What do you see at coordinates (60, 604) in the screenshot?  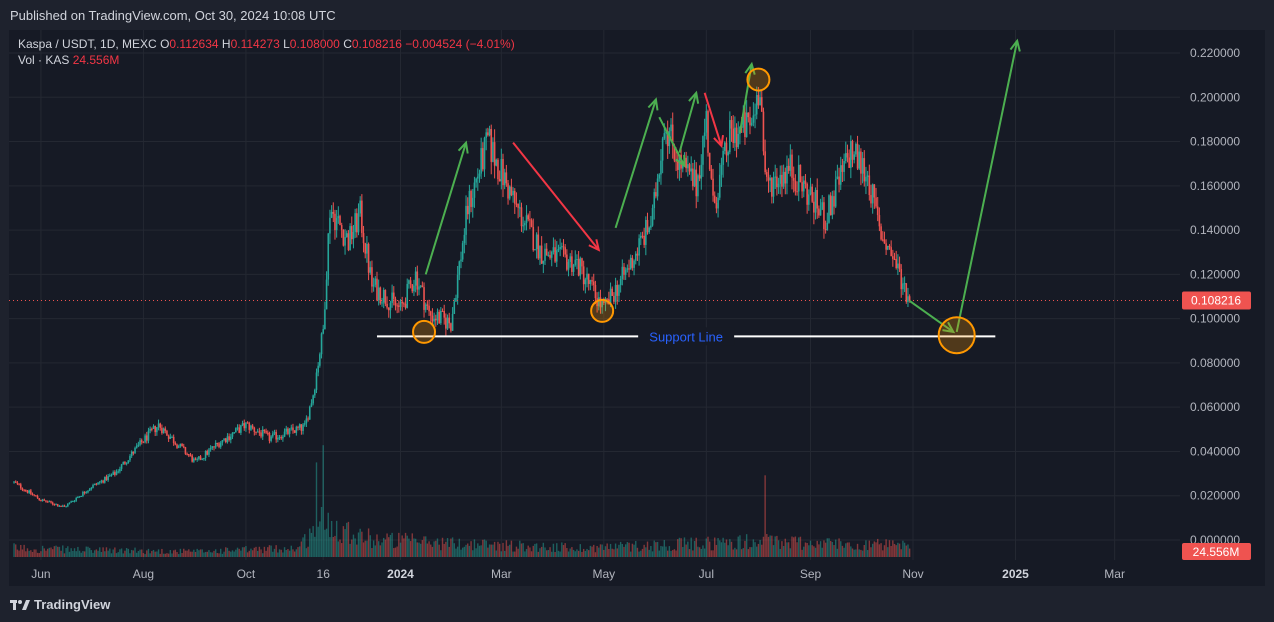 I see `tradingview-logo: TradingView` at bounding box center [60, 604].